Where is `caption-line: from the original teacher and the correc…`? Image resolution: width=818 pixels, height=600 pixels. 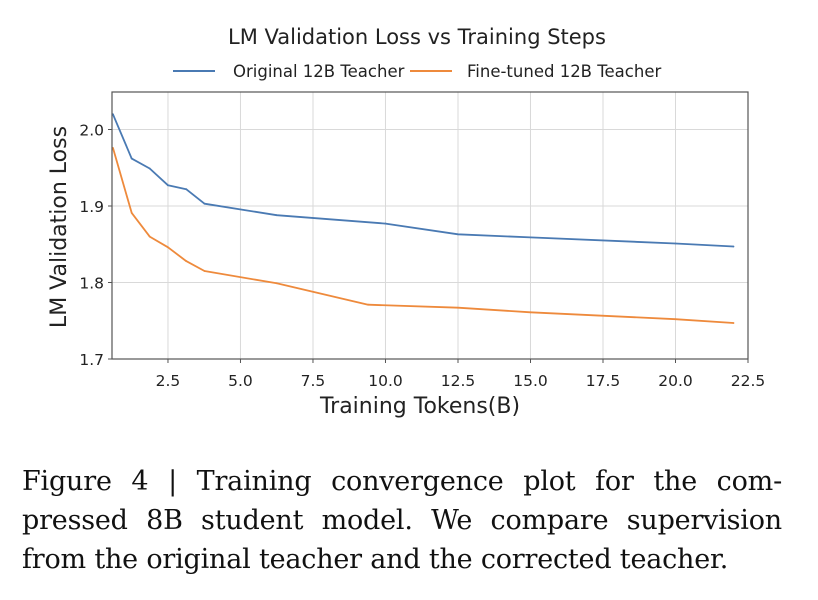
caption-line: from the original teacher and the correc… is located at coordinates (375, 559).